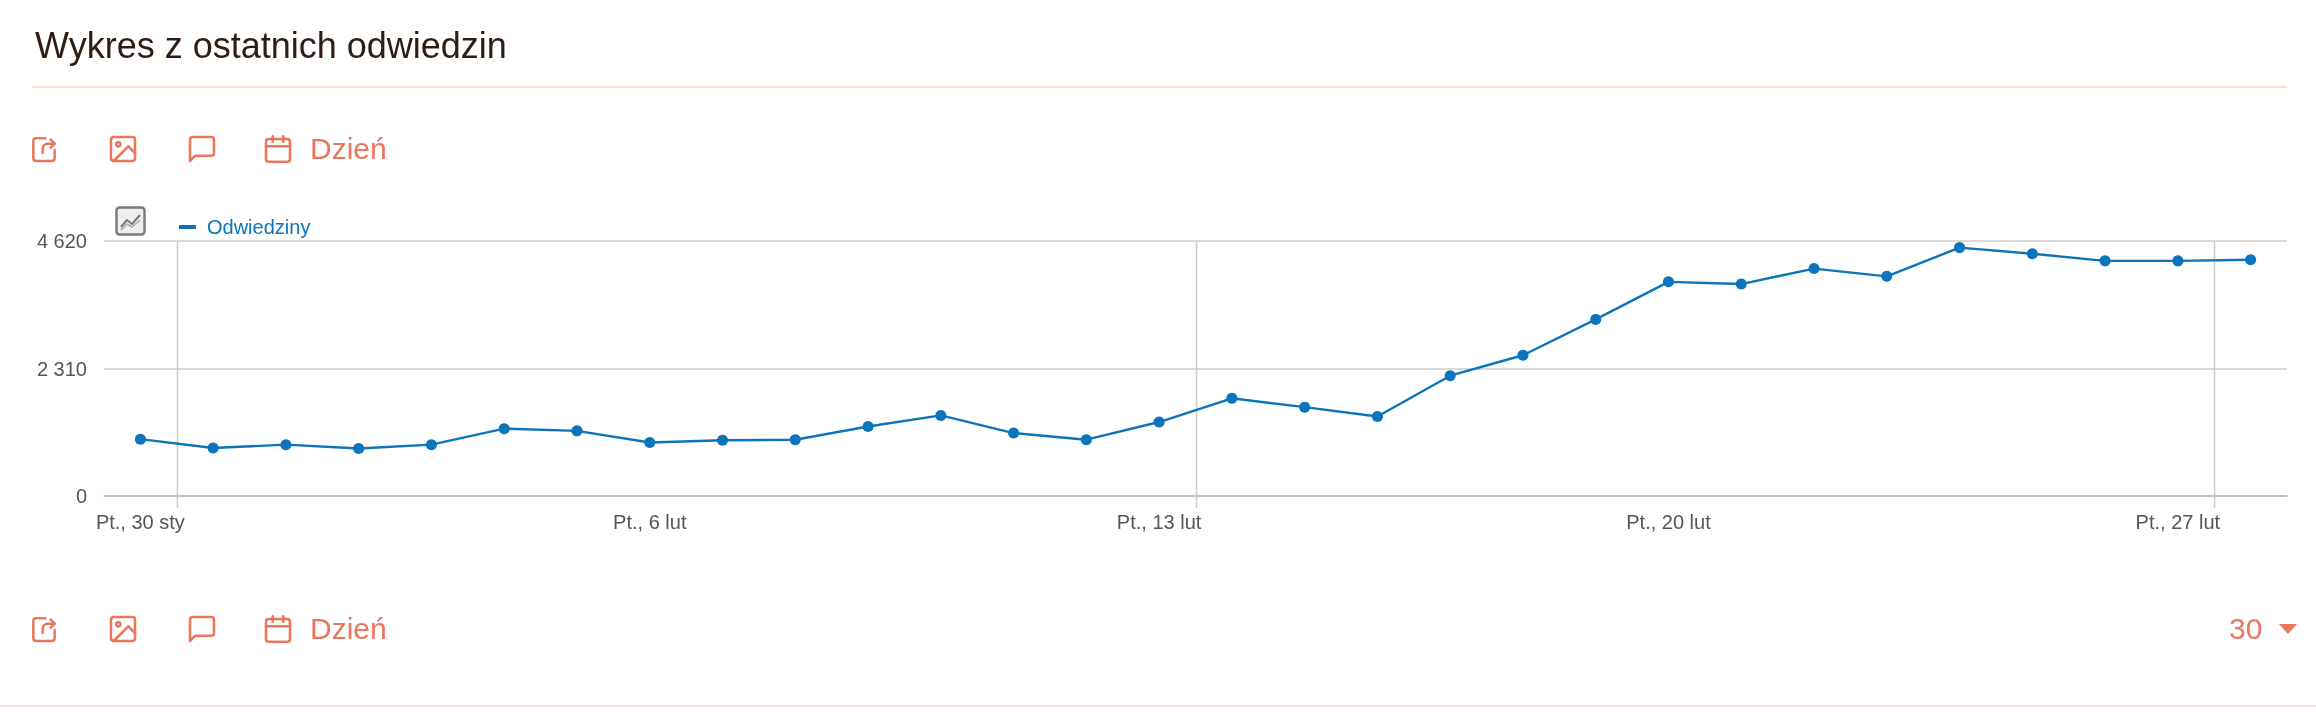  What do you see at coordinates (2178, 522) in the screenshot?
I see `x-tick-label: Pt., 27 lut` at bounding box center [2178, 522].